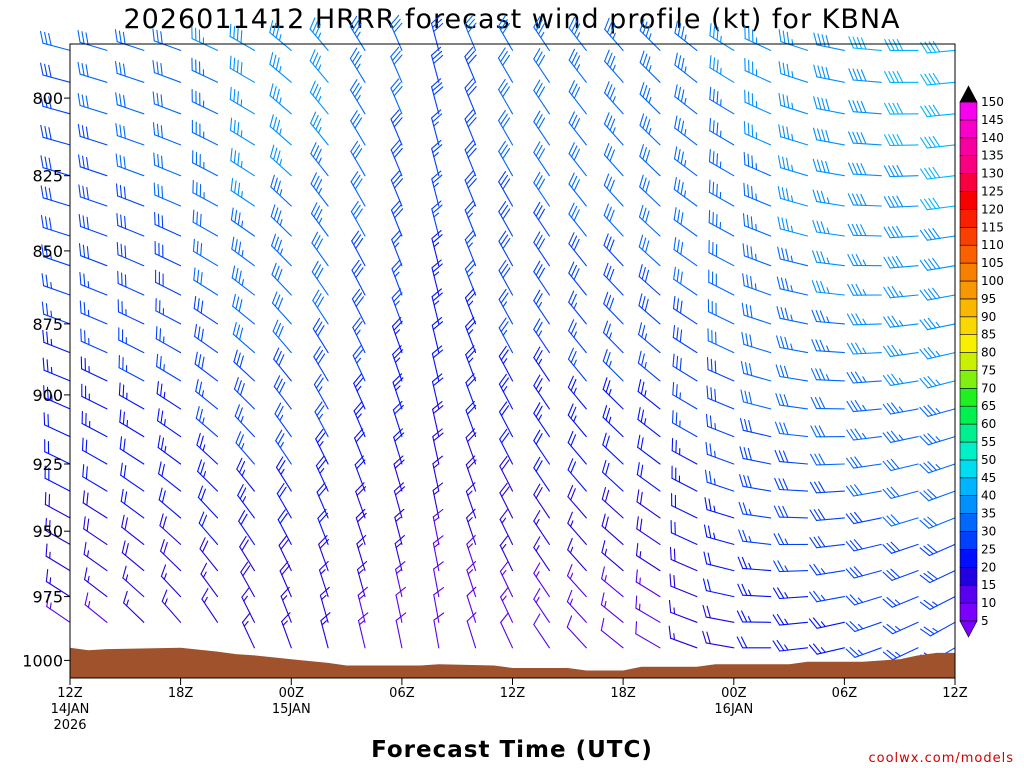  Describe the element at coordinates (988, 603) in the screenshot. I see `colorbar-label: 10` at that location.